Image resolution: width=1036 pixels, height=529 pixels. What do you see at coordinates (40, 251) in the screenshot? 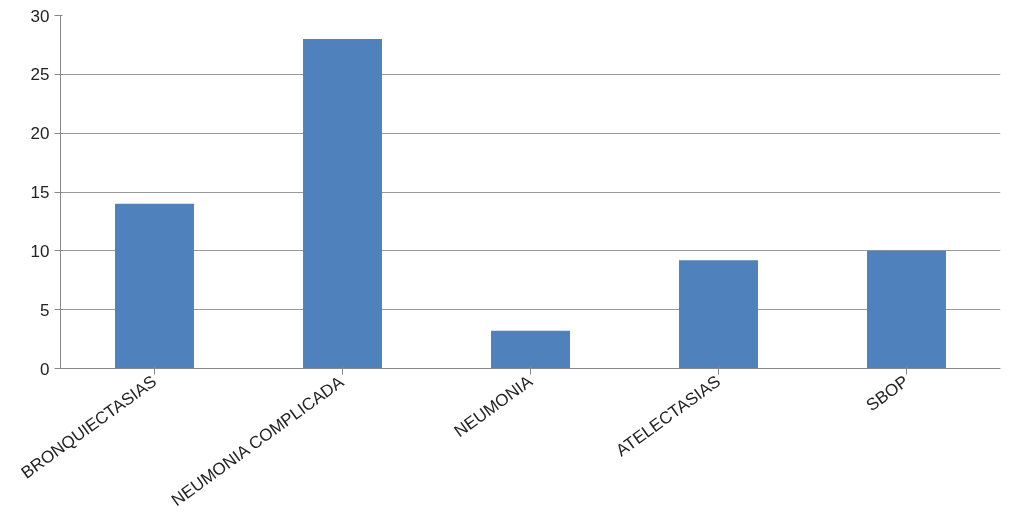
I see `y-tick-label: 10` at bounding box center [40, 251].